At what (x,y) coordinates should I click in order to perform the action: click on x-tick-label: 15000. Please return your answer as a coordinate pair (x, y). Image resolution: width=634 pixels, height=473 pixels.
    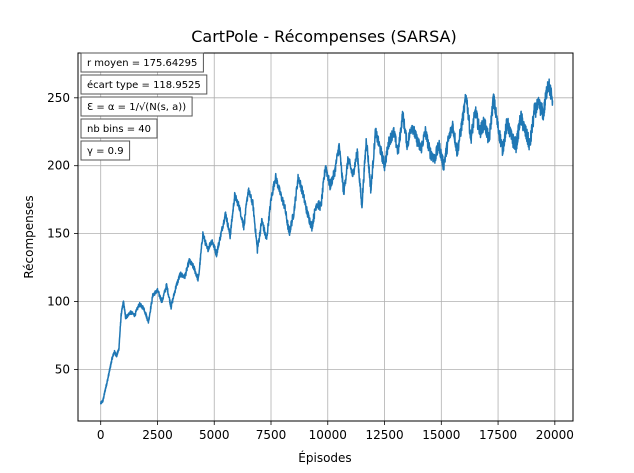
    Looking at the image, I should click on (441, 435).